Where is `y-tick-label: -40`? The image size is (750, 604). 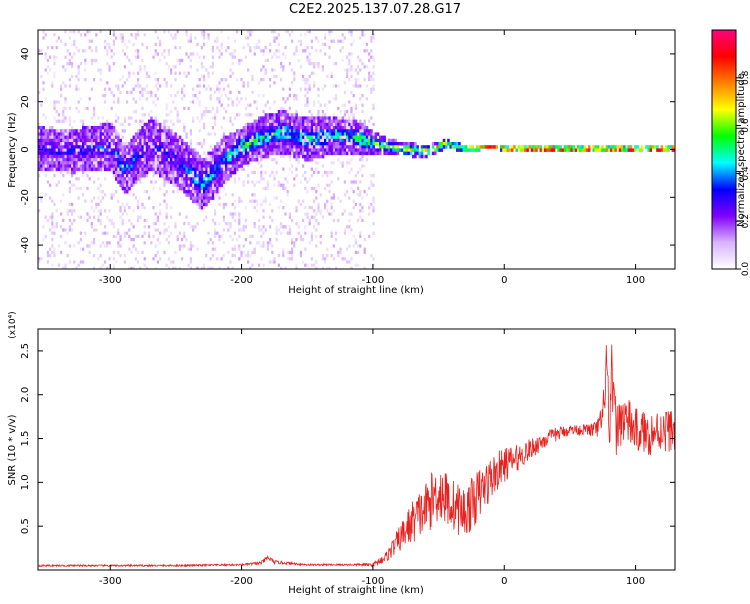
y-tick-label: -40 is located at coordinates (25, 245).